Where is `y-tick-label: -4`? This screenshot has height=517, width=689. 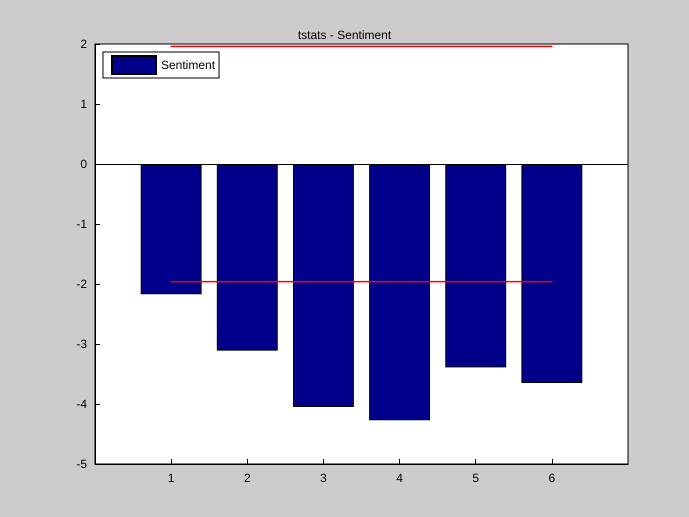
y-tick-label: -4 is located at coordinates (82, 404).